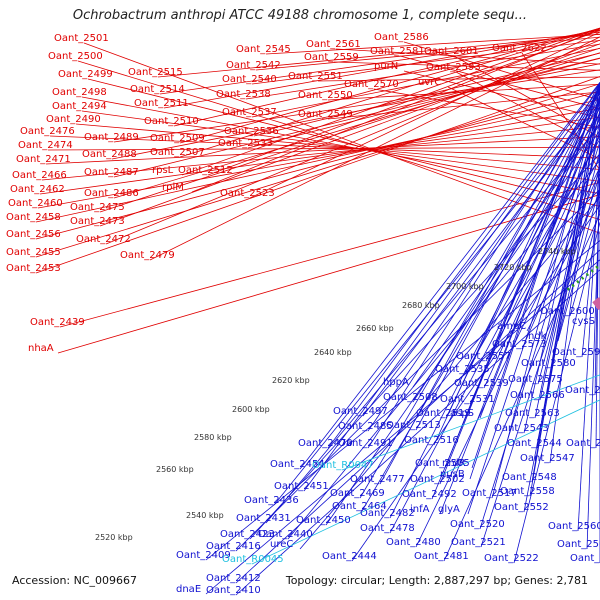  I want to click on forward-gene-label-40: Oant_2533, so click(245, 143).